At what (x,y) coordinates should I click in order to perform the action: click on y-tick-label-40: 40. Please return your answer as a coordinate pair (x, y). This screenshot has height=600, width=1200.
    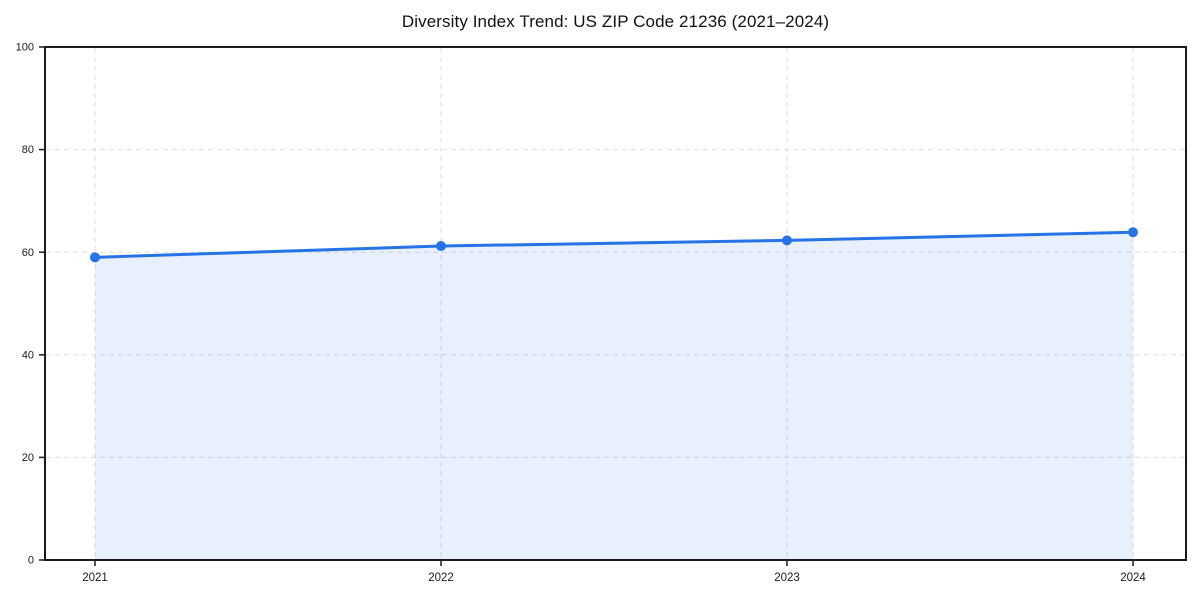
    Looking at the image, I should click on (28, 355).